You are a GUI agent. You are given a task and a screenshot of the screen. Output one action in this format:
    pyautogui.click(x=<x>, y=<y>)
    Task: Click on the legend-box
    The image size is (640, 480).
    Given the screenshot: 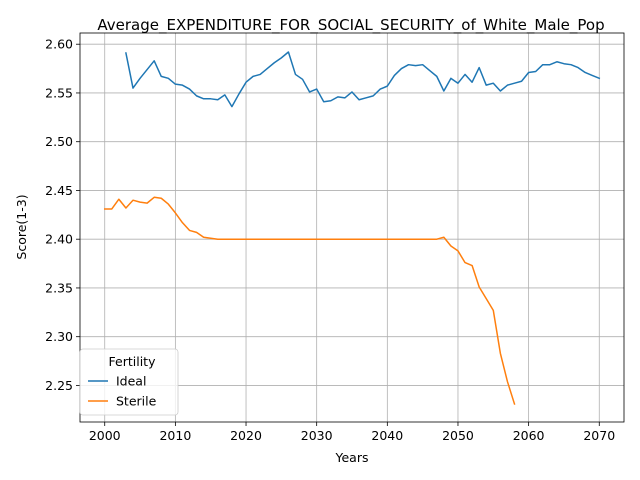 What is the action you would take?
    pyautogui.click(x=129, y=382)
    